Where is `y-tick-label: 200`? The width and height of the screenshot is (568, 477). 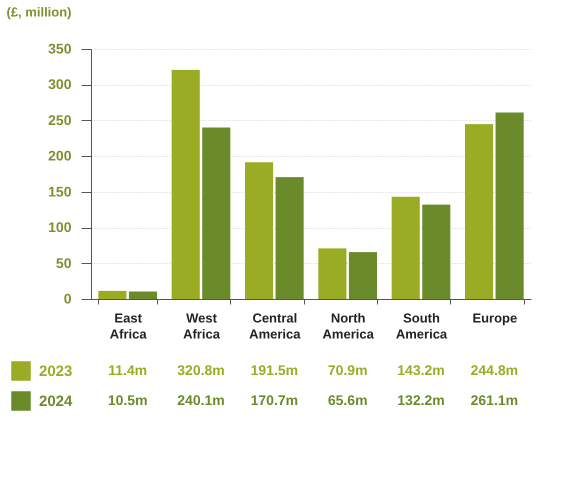
y-tick-label: 200 is located at coordinates (60, 156).